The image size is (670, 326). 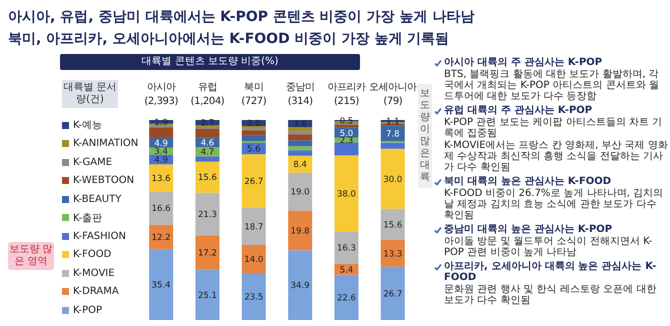 What do you see at coordinates (87, 310) in the screenshot?
I see `legend-label: K-POP` at bounding box center [87, 310].